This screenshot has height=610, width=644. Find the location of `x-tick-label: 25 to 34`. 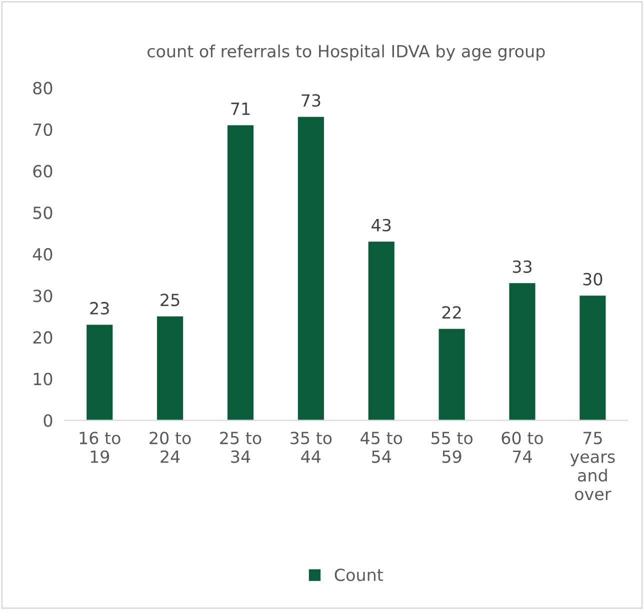

x-tick-label: 25 to 34 is located at coordinates (241, 447).